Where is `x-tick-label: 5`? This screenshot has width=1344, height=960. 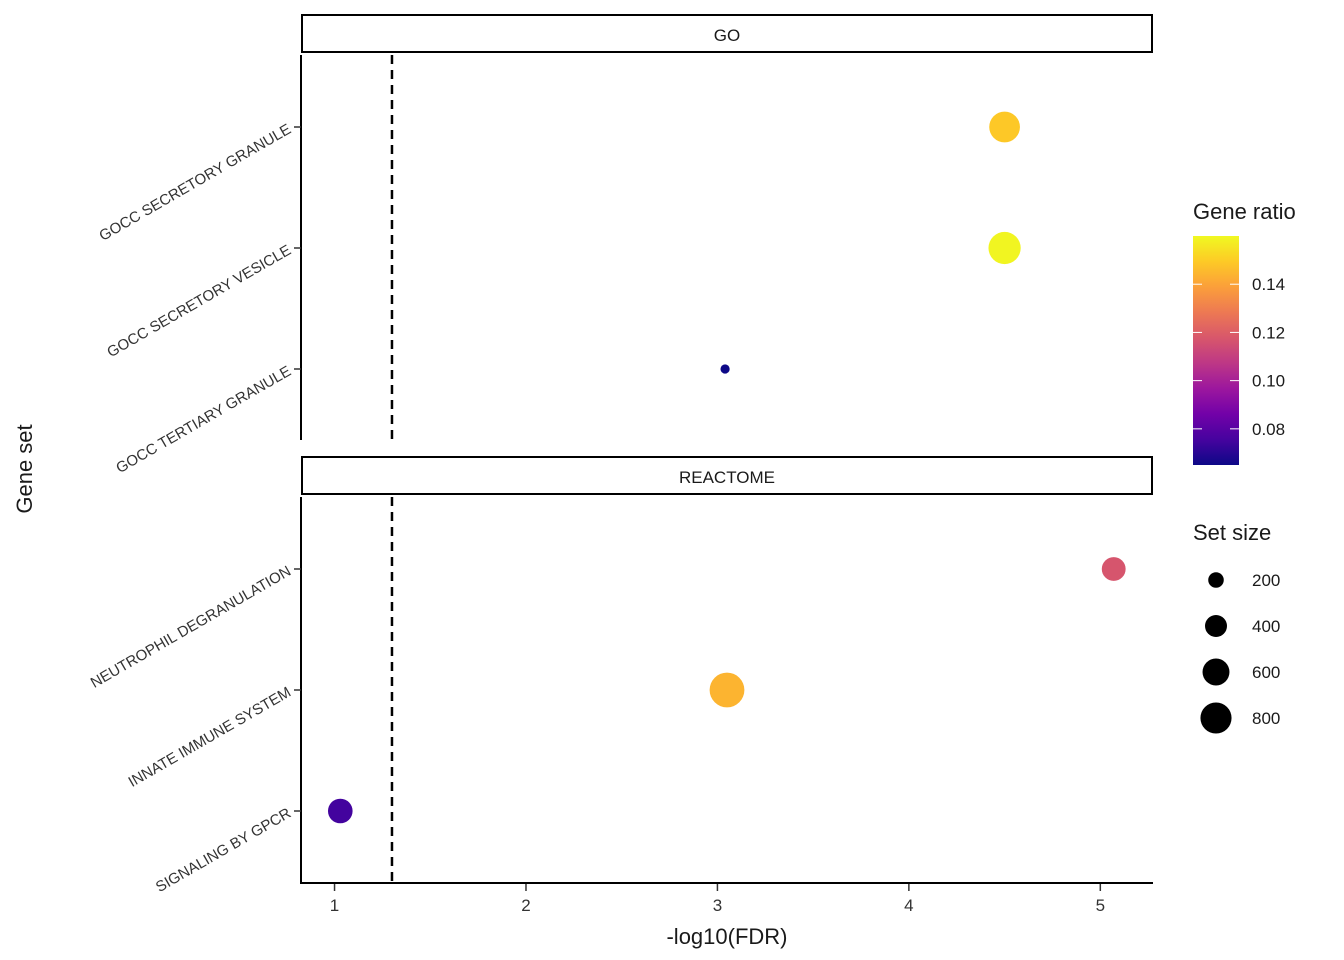 x-tick-label: 5 is located at coordinates (1100, 905).